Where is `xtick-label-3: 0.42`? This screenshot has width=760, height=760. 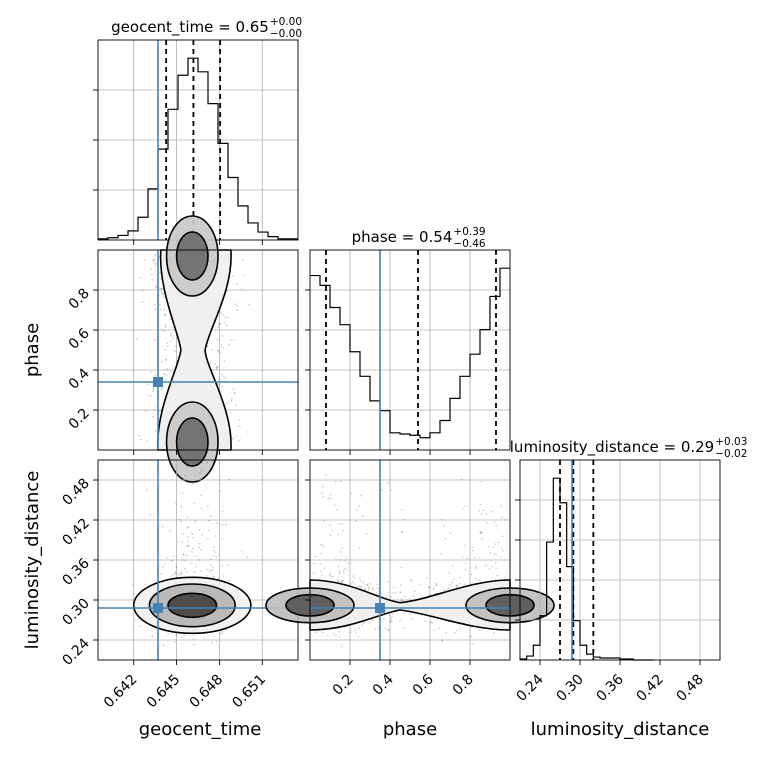
xtick-label-3: 0.42 is located at coordinates (649, 688).